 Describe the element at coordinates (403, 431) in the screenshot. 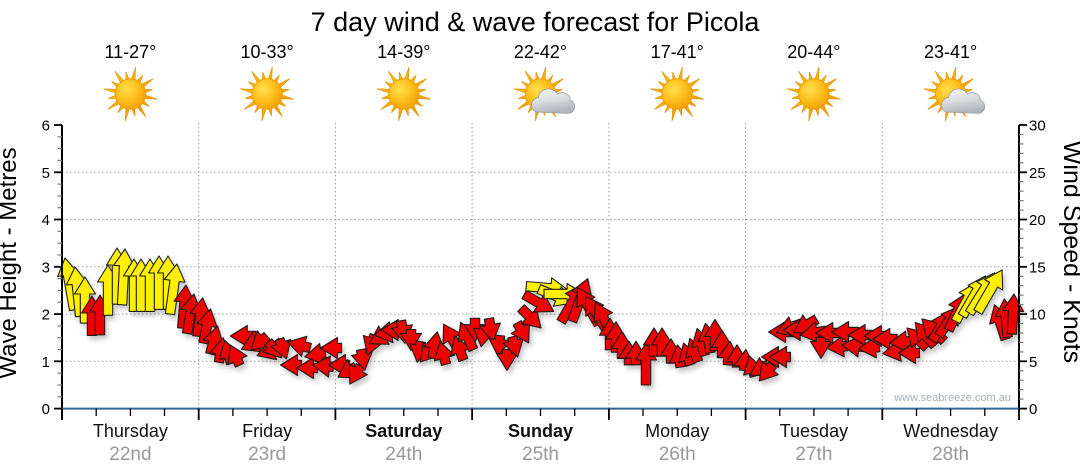

I see `svg-text: Saturday` at that location.